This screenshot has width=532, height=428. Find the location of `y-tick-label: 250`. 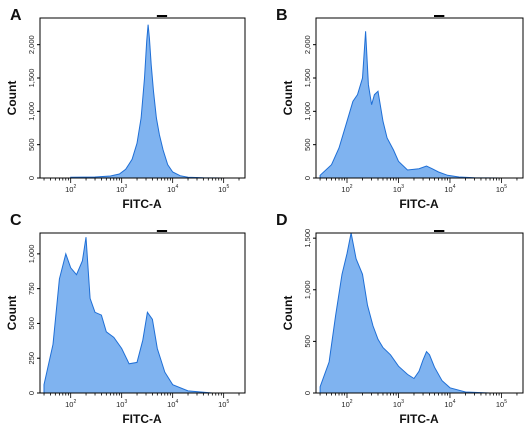

y-tick-label: 250 is located at coordinates (31, 358).